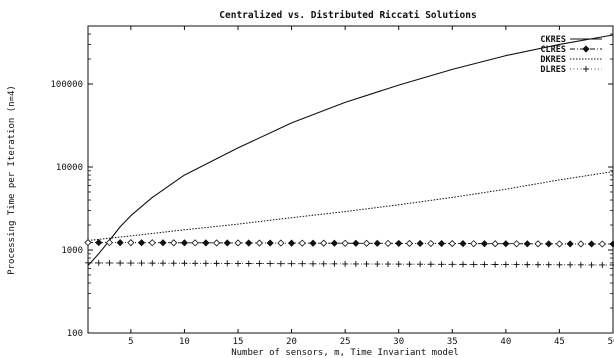 The width and height of the screenshot is (614, 358). What do you see at coordinates (12, 180) in the screenshot?
I see `y-axis-label: Processing Time per Iteration (n=4)` at bounding box center [12, 180].